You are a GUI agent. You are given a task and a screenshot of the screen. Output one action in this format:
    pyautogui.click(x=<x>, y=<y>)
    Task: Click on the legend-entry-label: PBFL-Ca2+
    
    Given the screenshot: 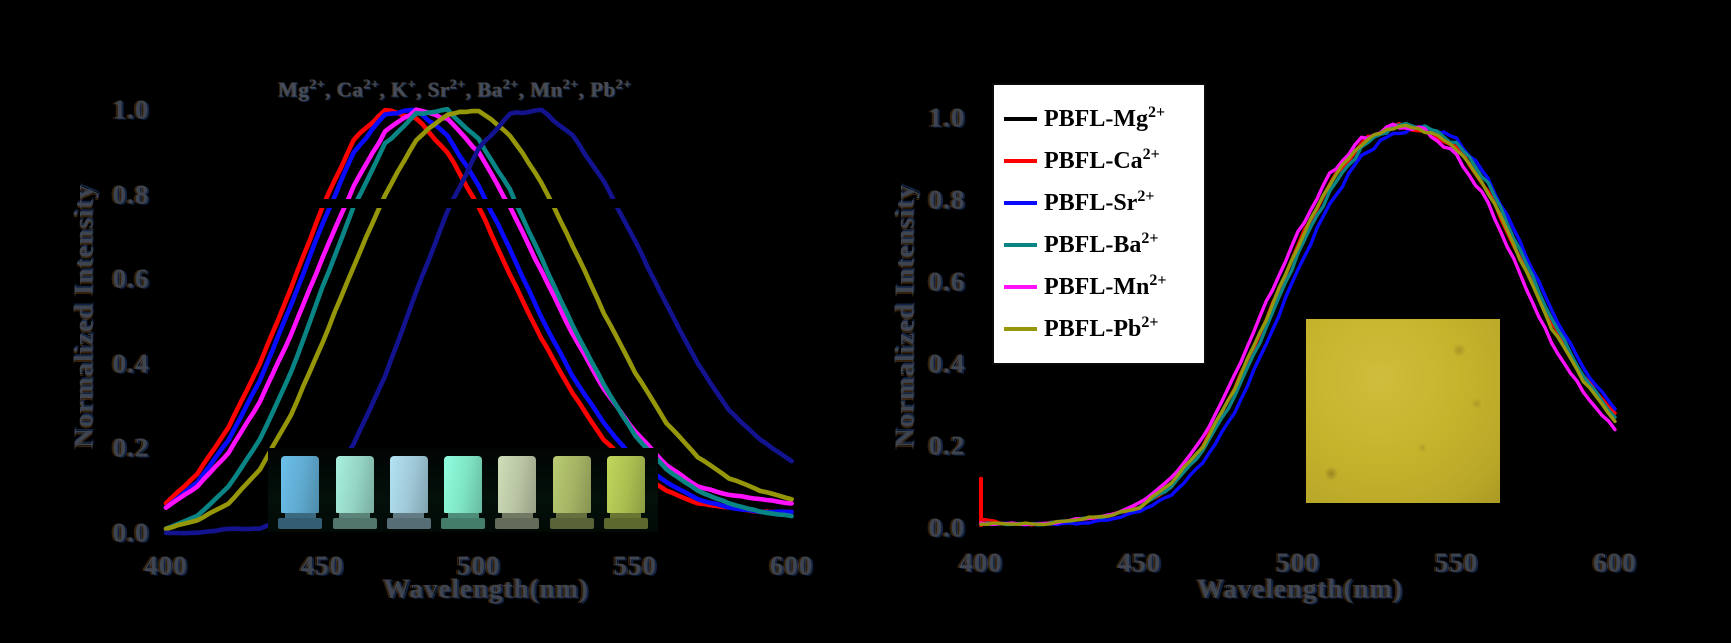 What is the action you would take?
    pyautogui.click(x=1102, y=160)
    